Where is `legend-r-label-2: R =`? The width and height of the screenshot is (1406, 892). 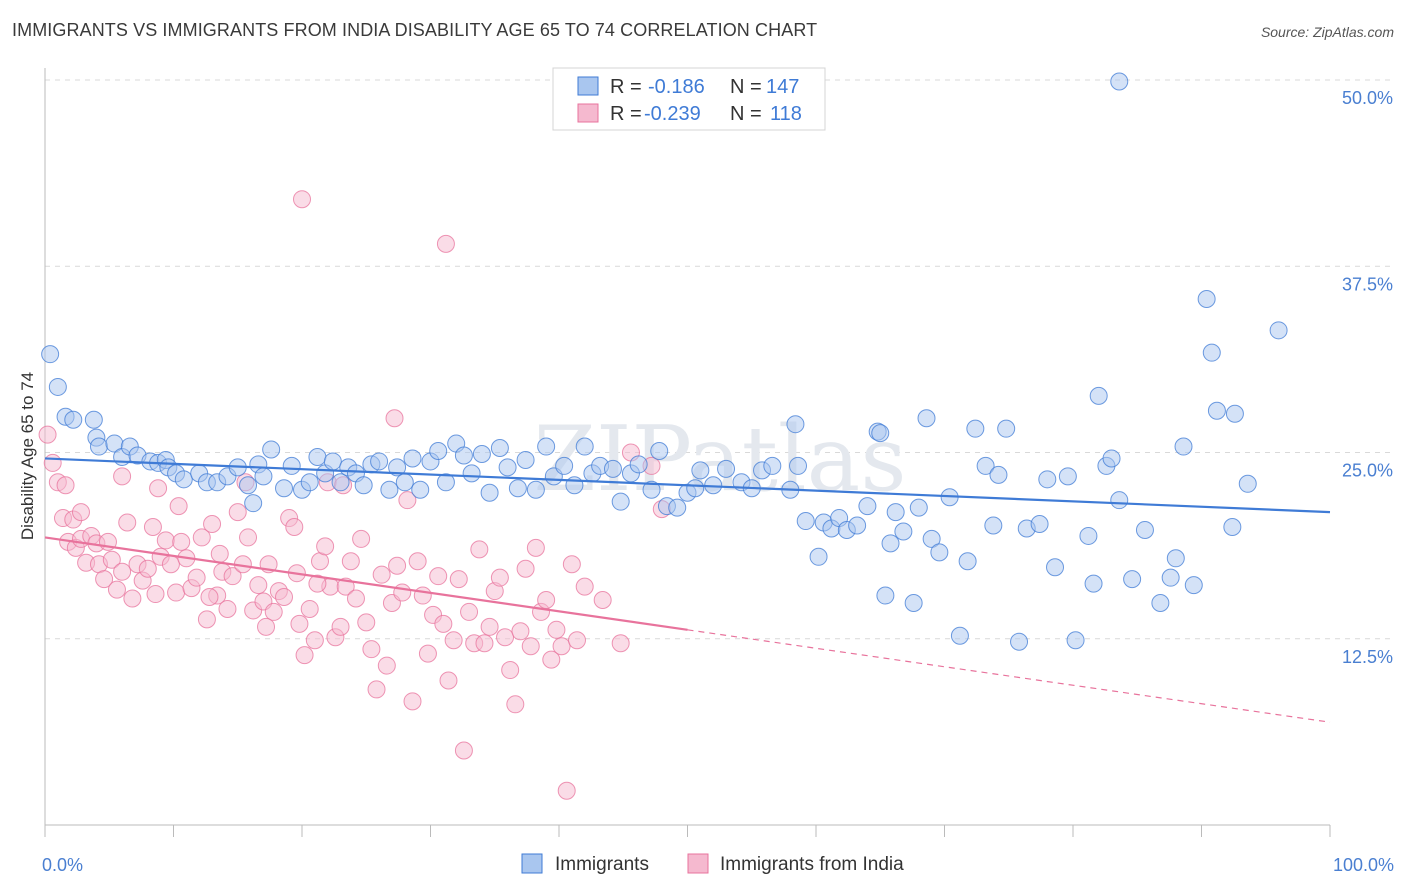
legend-r-label-2: R = is located at coordinates (626, 114).